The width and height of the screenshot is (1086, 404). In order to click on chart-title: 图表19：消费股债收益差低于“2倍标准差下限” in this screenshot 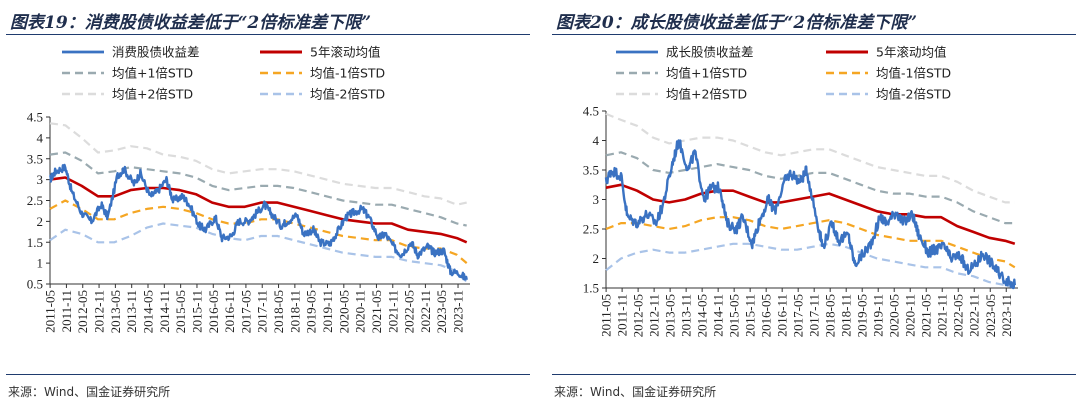, I will do `click(191, 23)`.